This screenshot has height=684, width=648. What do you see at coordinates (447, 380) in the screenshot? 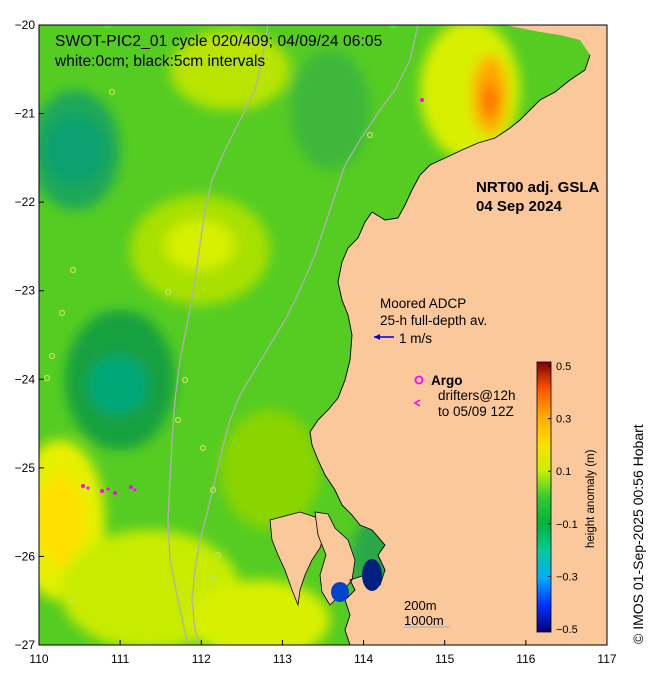
I see `argo-legend-label: Argo` at bounding box center [447, 380].